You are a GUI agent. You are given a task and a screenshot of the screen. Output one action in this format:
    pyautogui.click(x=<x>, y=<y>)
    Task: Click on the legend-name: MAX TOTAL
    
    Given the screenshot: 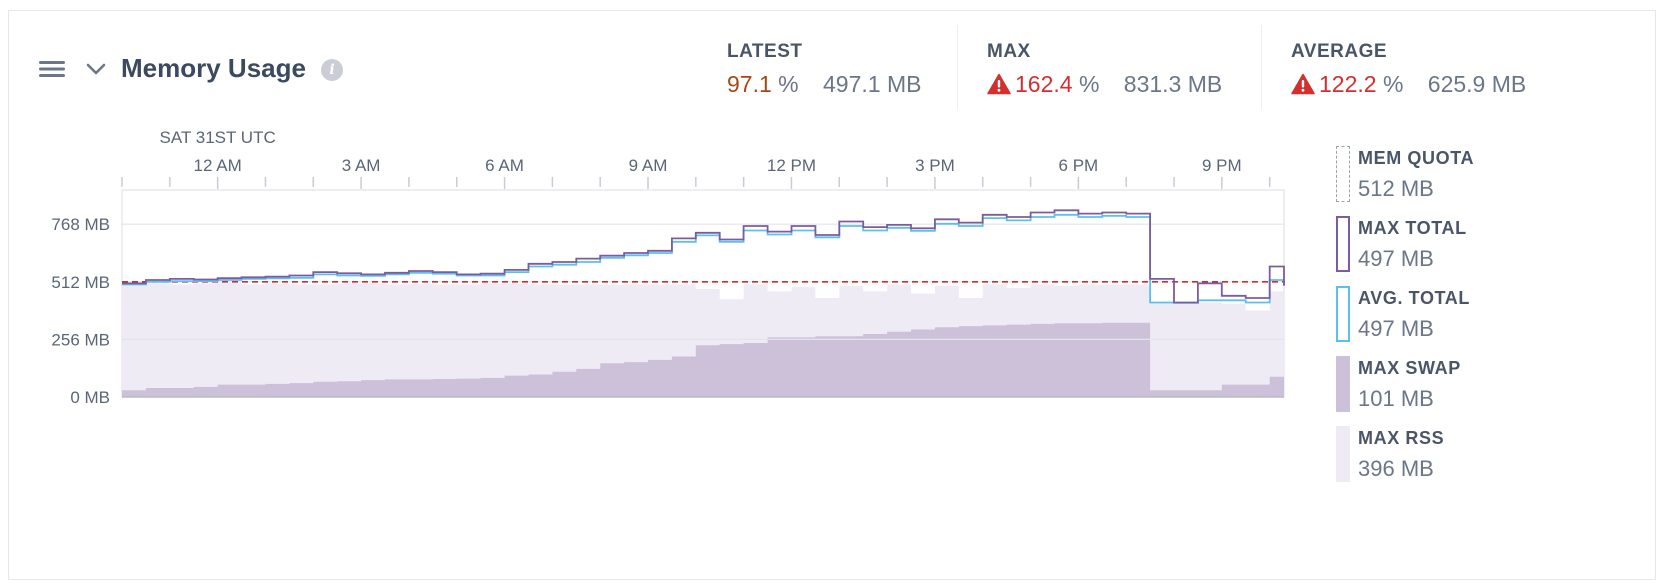 What is the action you would take?
    pyautogui.click(x=1412, y=228)
    